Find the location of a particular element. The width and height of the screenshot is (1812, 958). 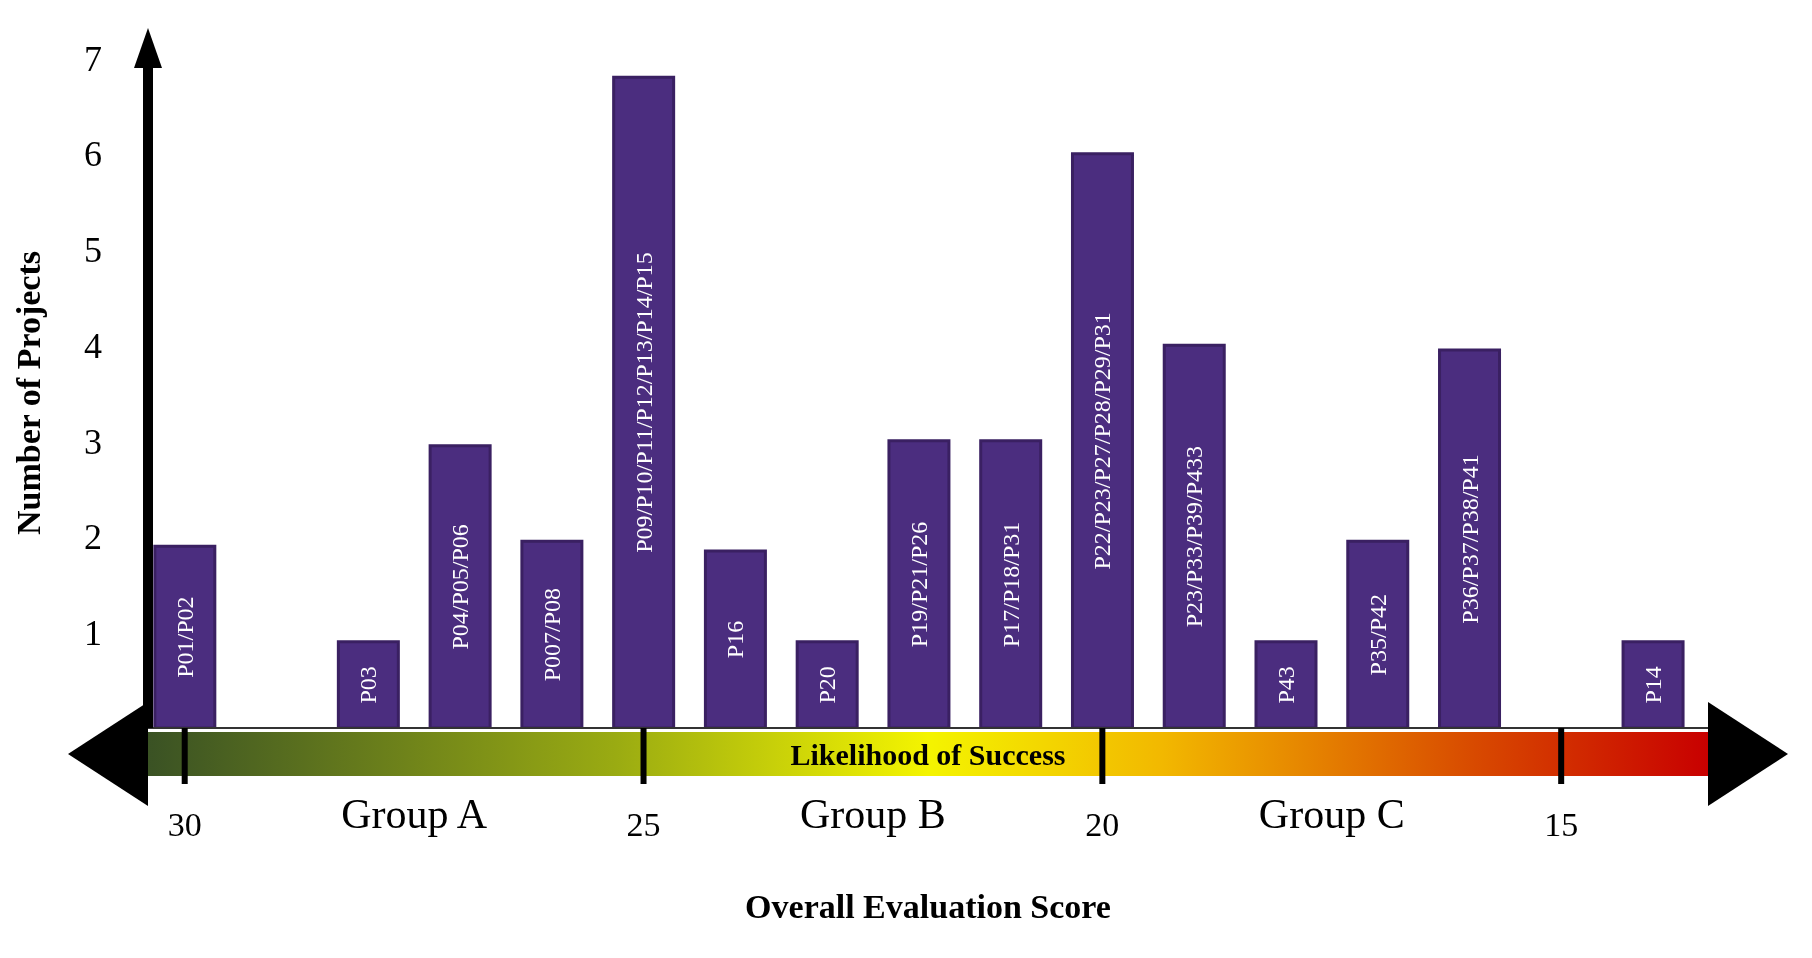

y-tick-label: 4 is located at coordinates (93, 345).